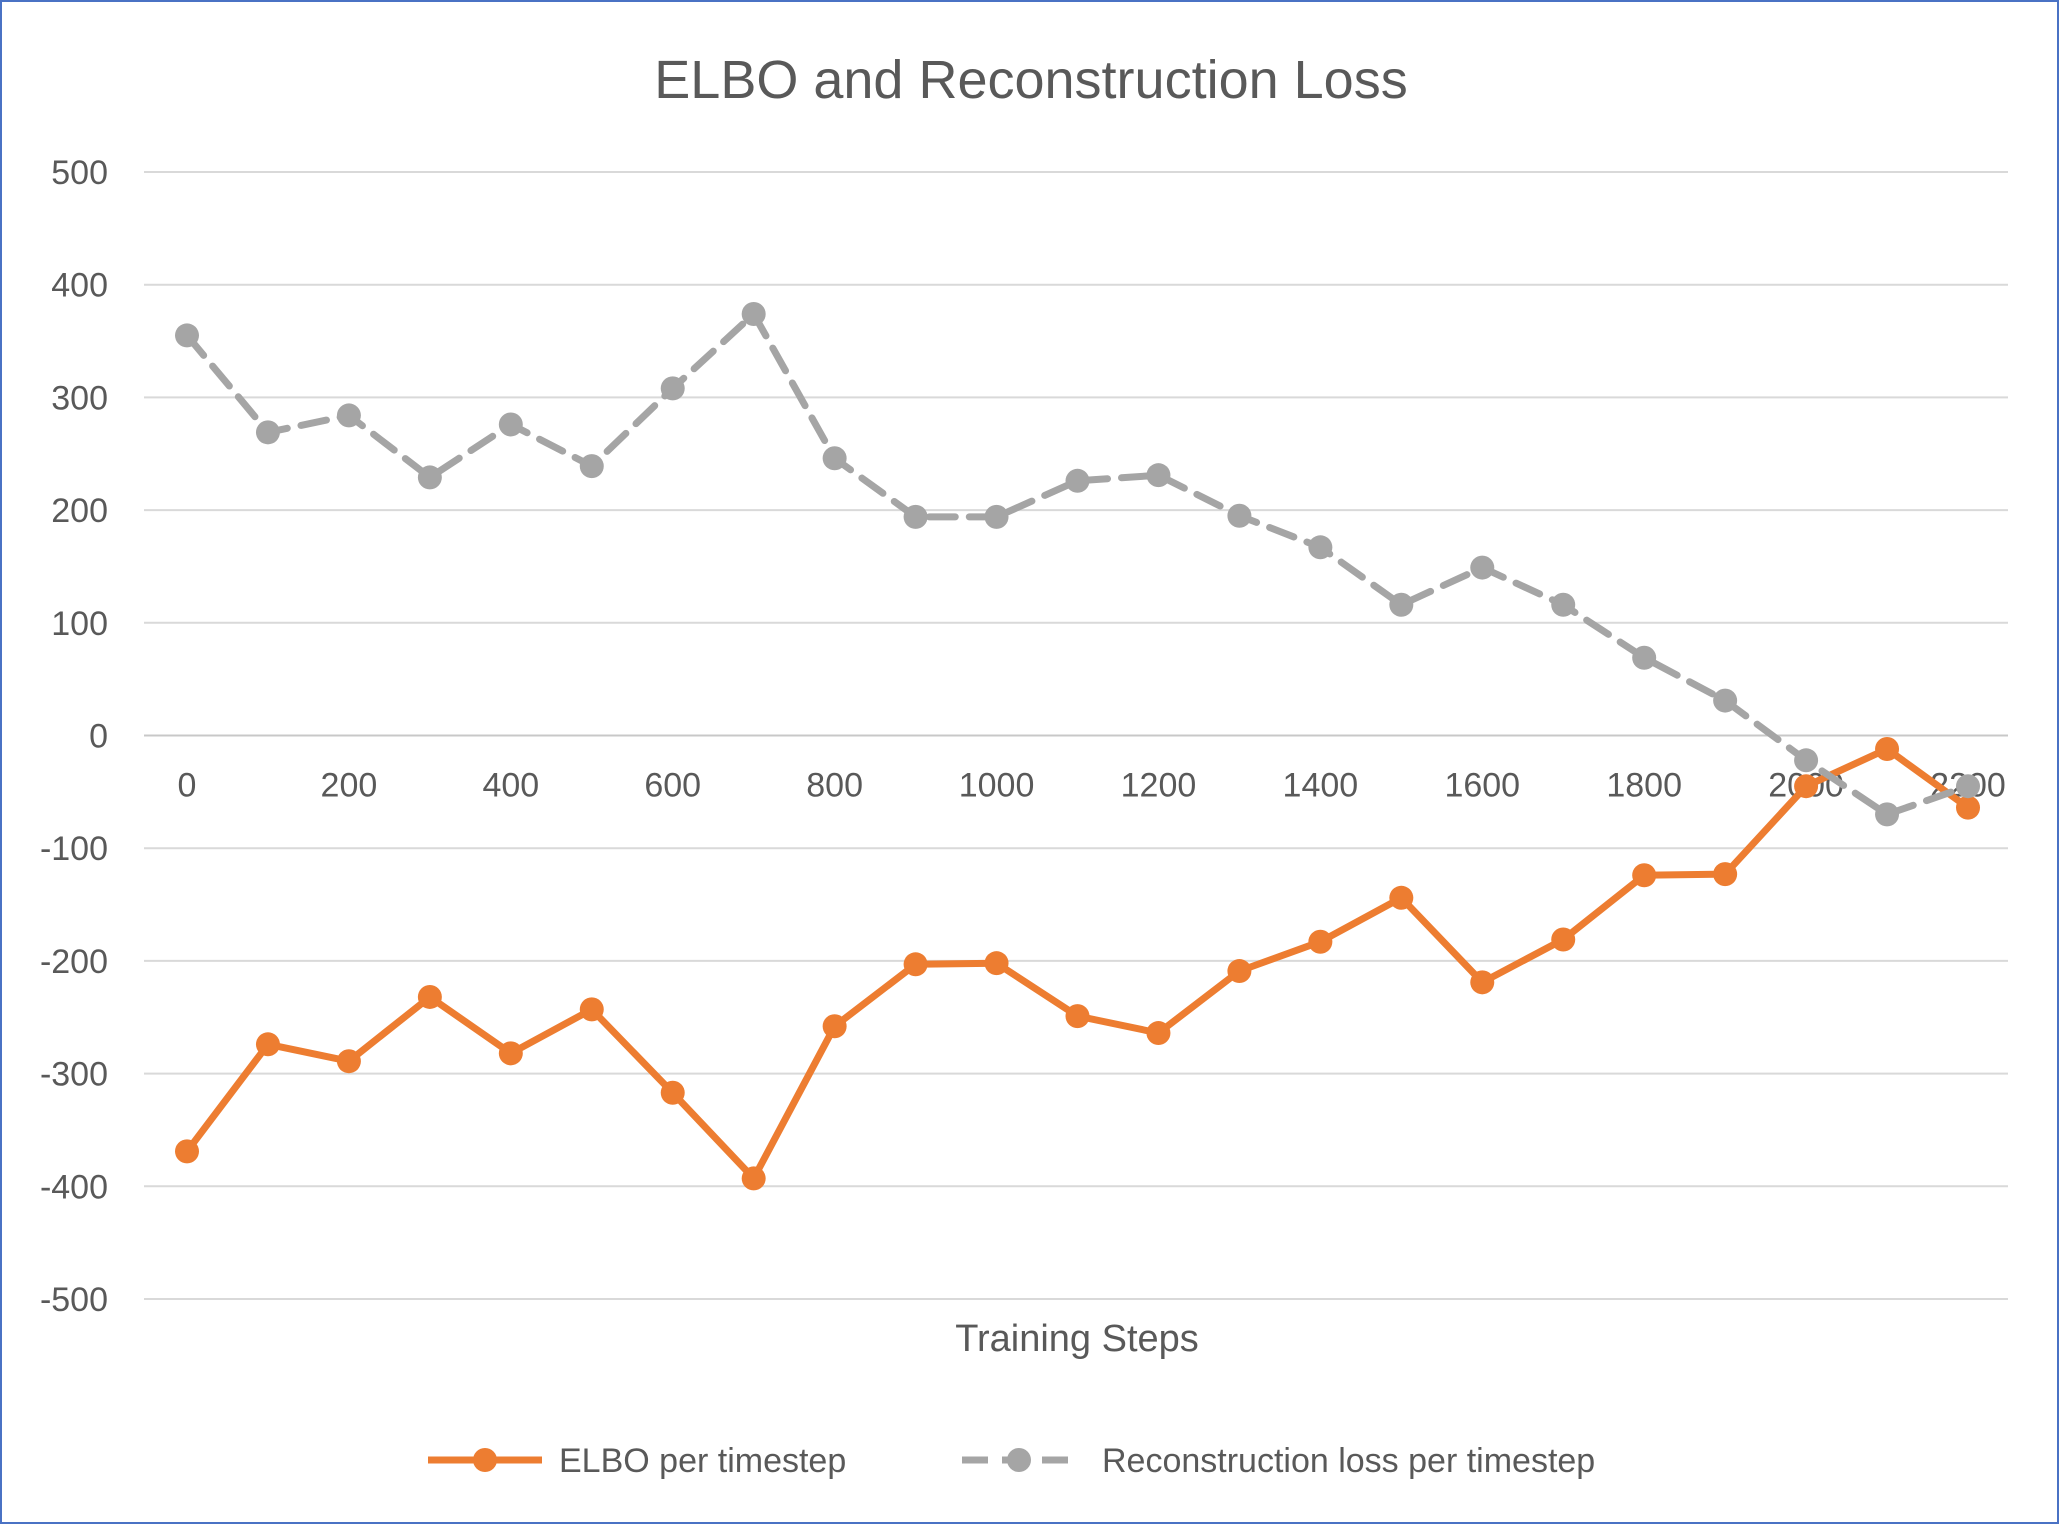 The width and height of the screenshot is (2059, 1526). What do you see at coordinates (98, 737) in the screenshot?
I see `y-tick-label: 0` at bounding box center [98, 737].